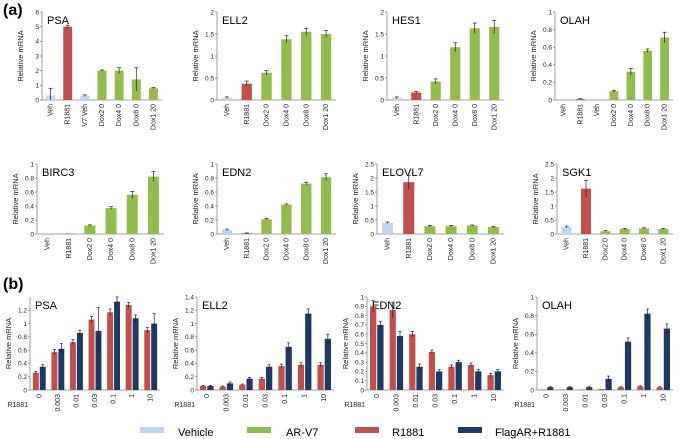  I want to click on x-tick-label: Dox8 0, so click(648, 115).